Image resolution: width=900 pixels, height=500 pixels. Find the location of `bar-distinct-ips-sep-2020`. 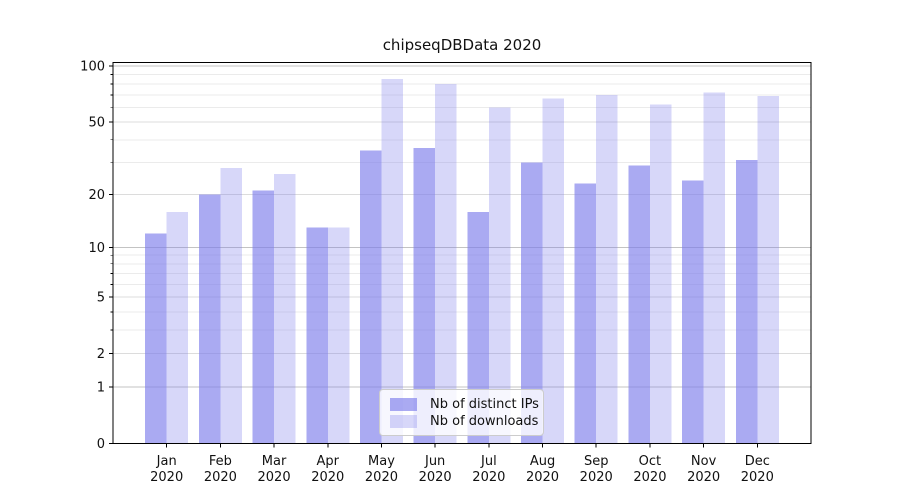

bar-distinct-ips-sep-2020 is located at coordinates (585, 313).